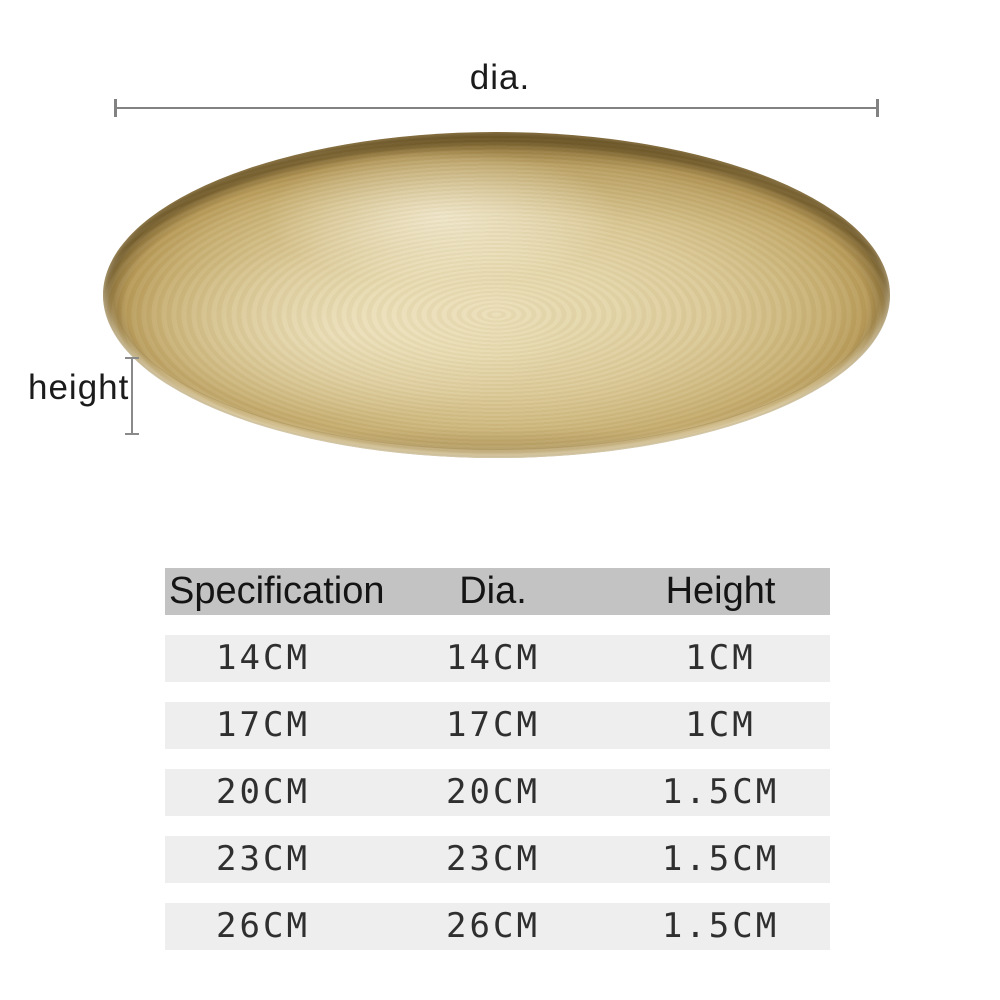 The image size is (1000, 1000). What do you see at coordinates (263, 926) in the screenshot?
I see `spec-value: 26CM` at bounding box center [263, 926].